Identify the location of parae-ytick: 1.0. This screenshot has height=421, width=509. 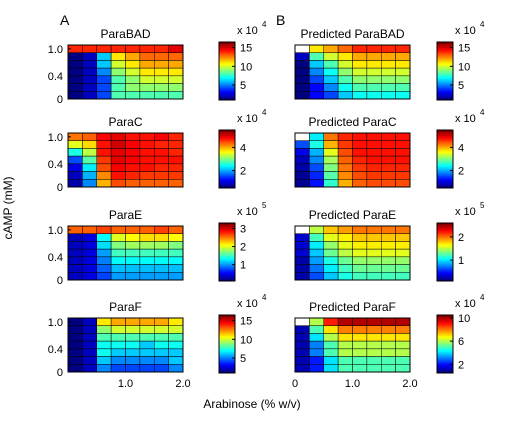
(55, 231).